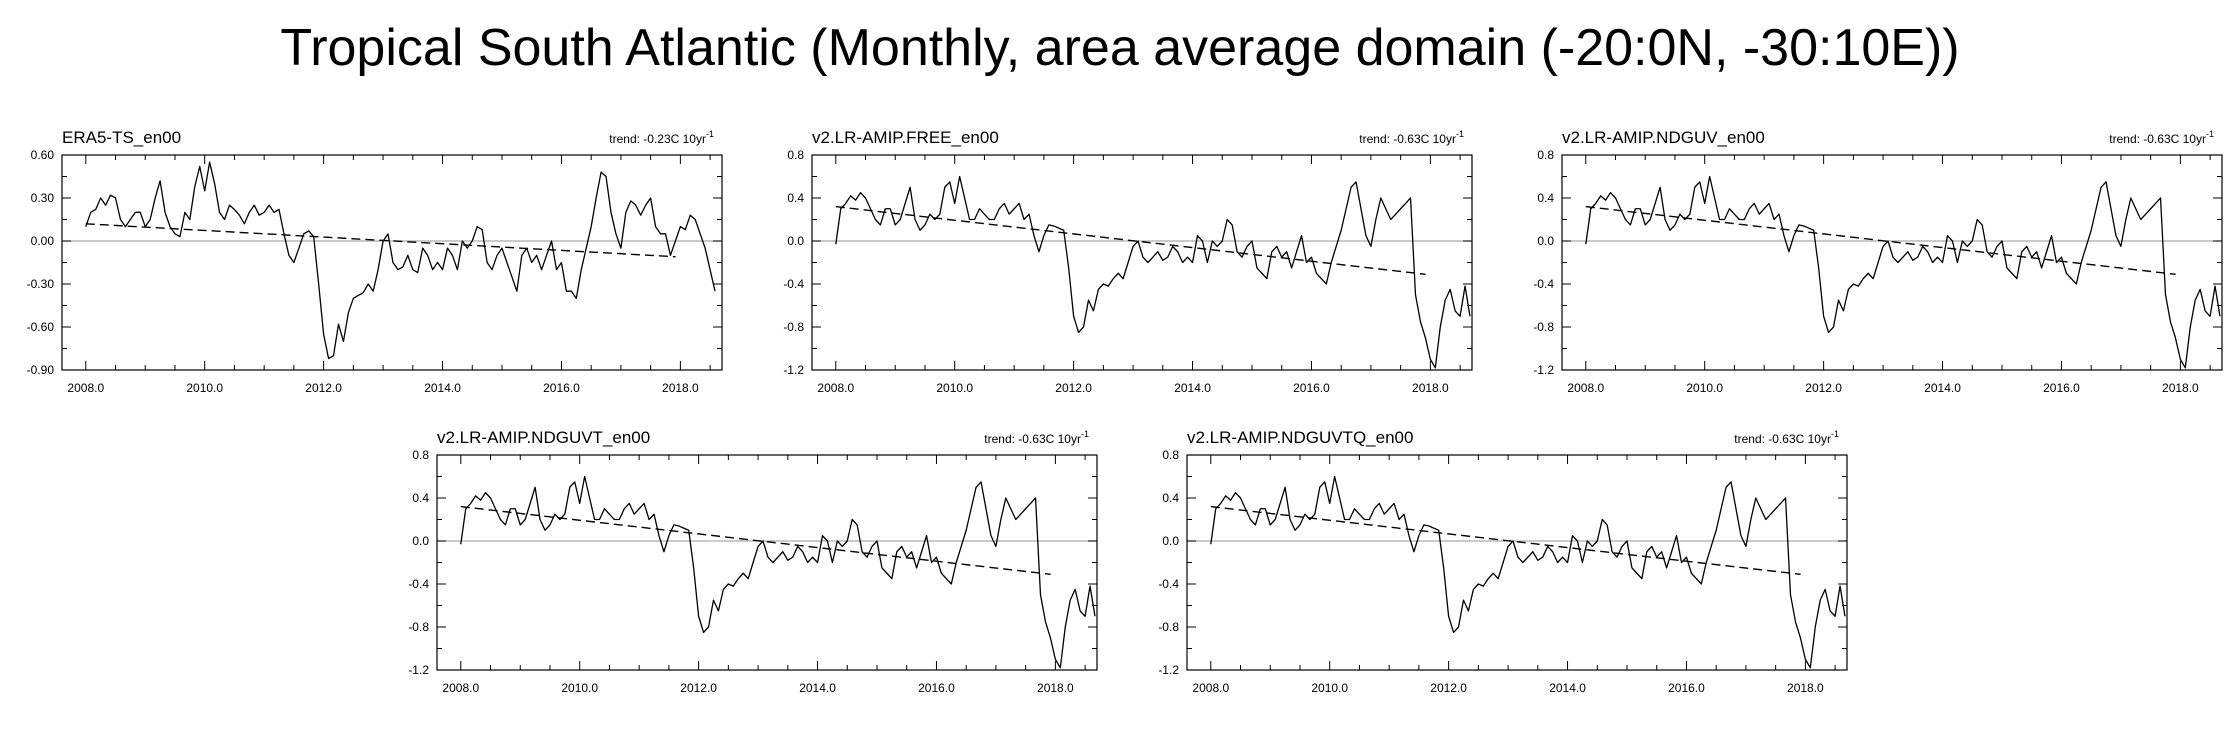 Image resolution: width=2240 pixels, height=733 pixels. I want to click on y-tick-label: 0.00, so click(43, 241).